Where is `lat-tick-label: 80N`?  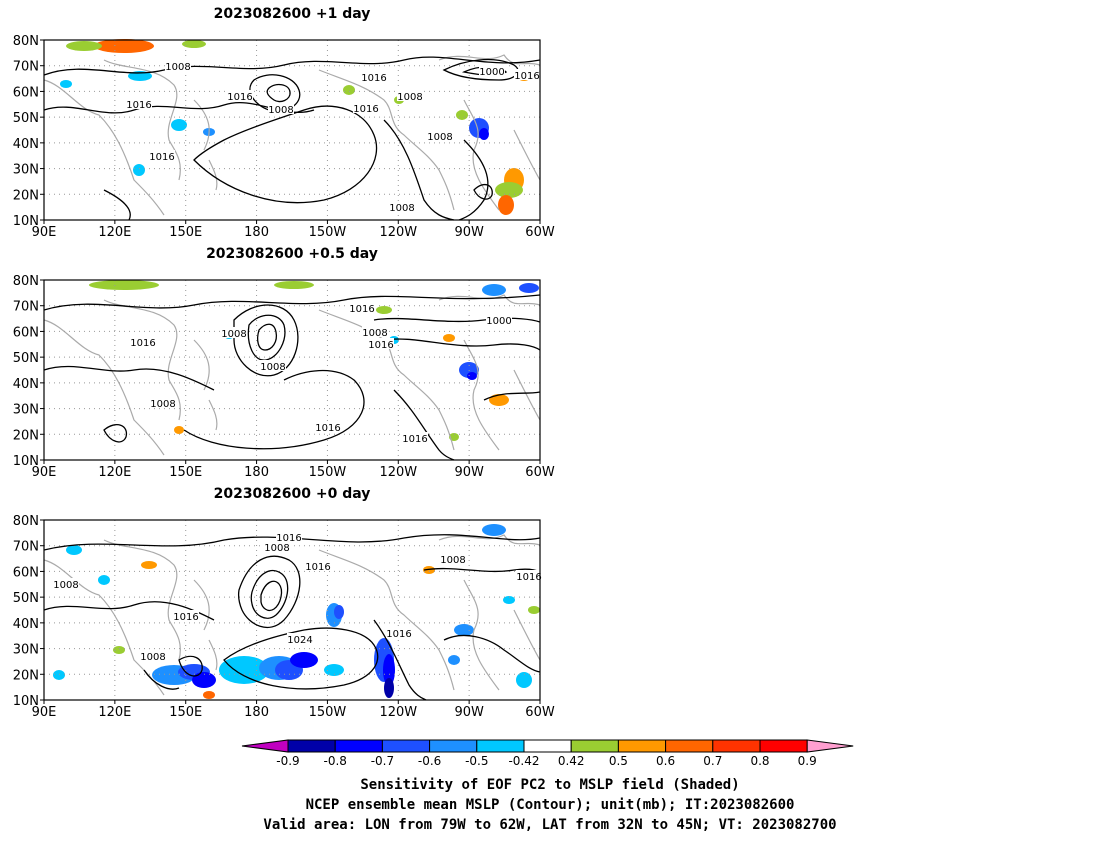 lat-tick-label: 80N is located at coordinates (26, 41).